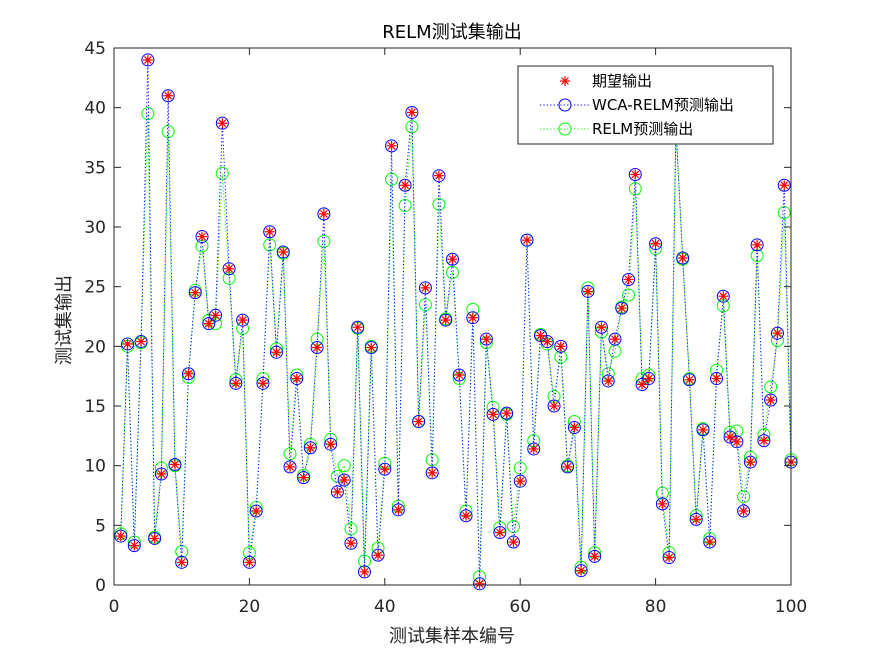 This screenshot has height=656, width=875. Describe the element at coordinates (95, 168) in the screenshot. I see `y-tick-label: 35` at that location.